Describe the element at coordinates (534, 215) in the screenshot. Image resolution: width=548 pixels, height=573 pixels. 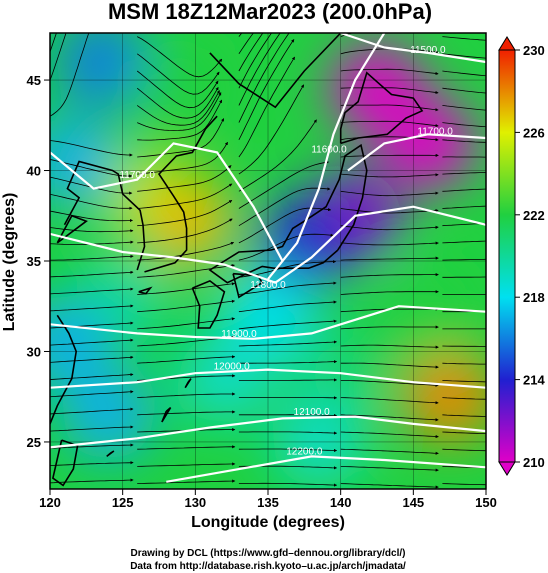
I see `colorbar-tick-label: 222` at that location.